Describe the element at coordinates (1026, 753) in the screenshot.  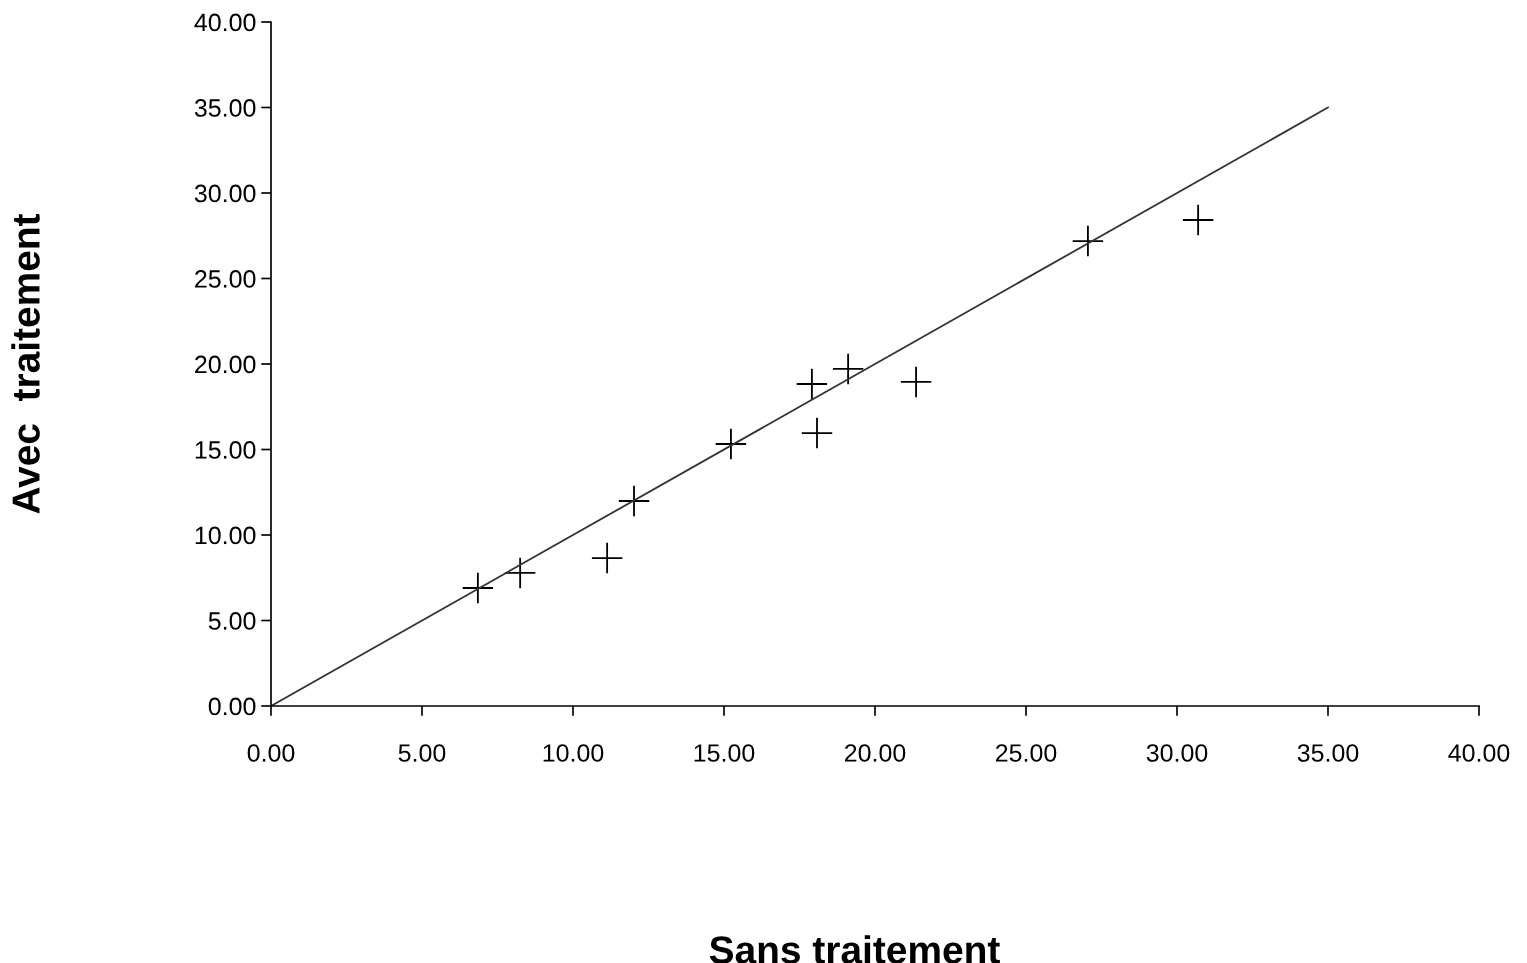
I see `x-tick-label: 25.00` at that location.